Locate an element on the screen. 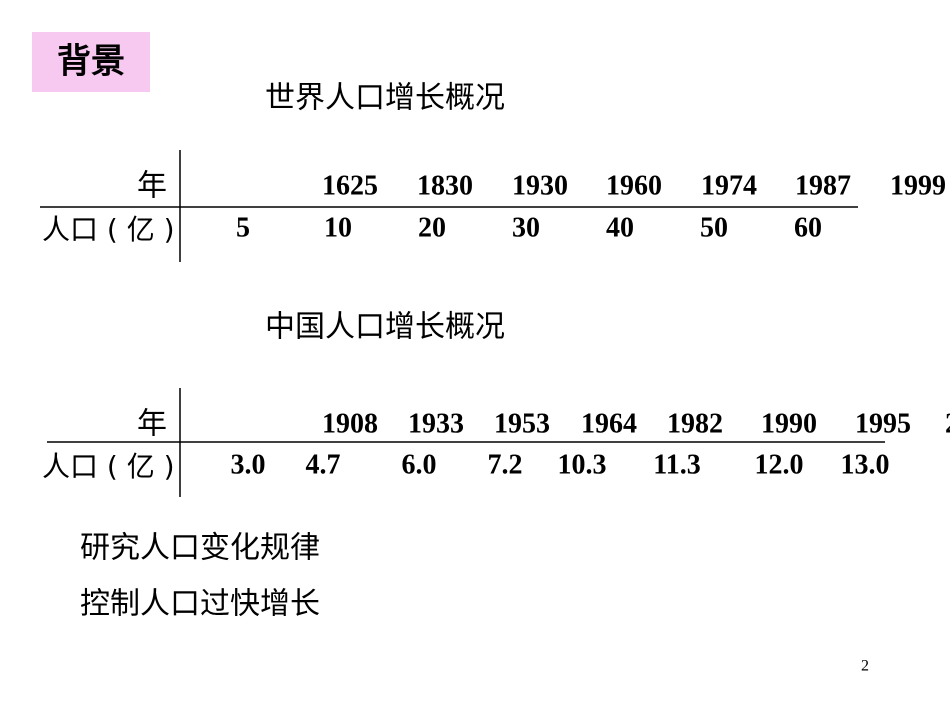 The image size is (950, 713). year-cell: 1995 is located at coordinates (883, 423).